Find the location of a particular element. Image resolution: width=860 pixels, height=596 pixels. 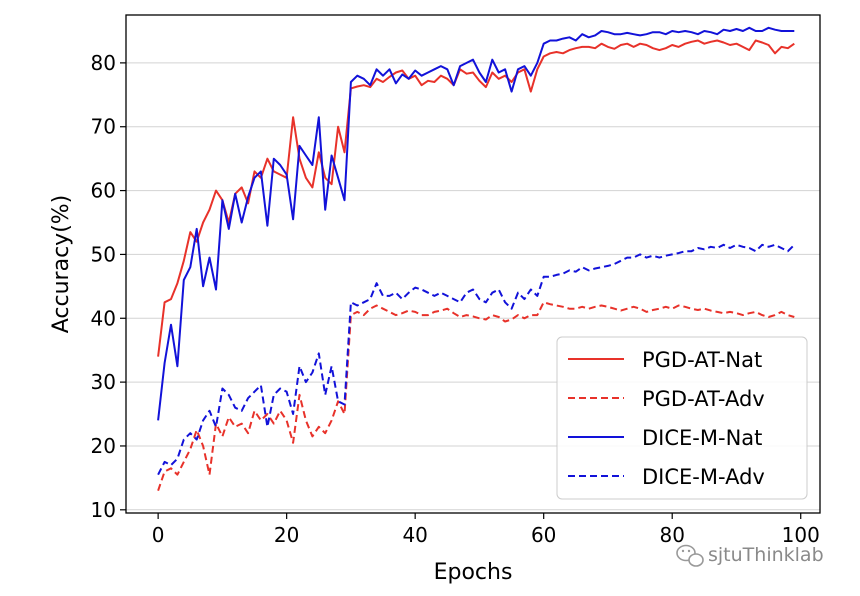

y-axis-title: Accuracy(%) is located at coordinates (61, 264).